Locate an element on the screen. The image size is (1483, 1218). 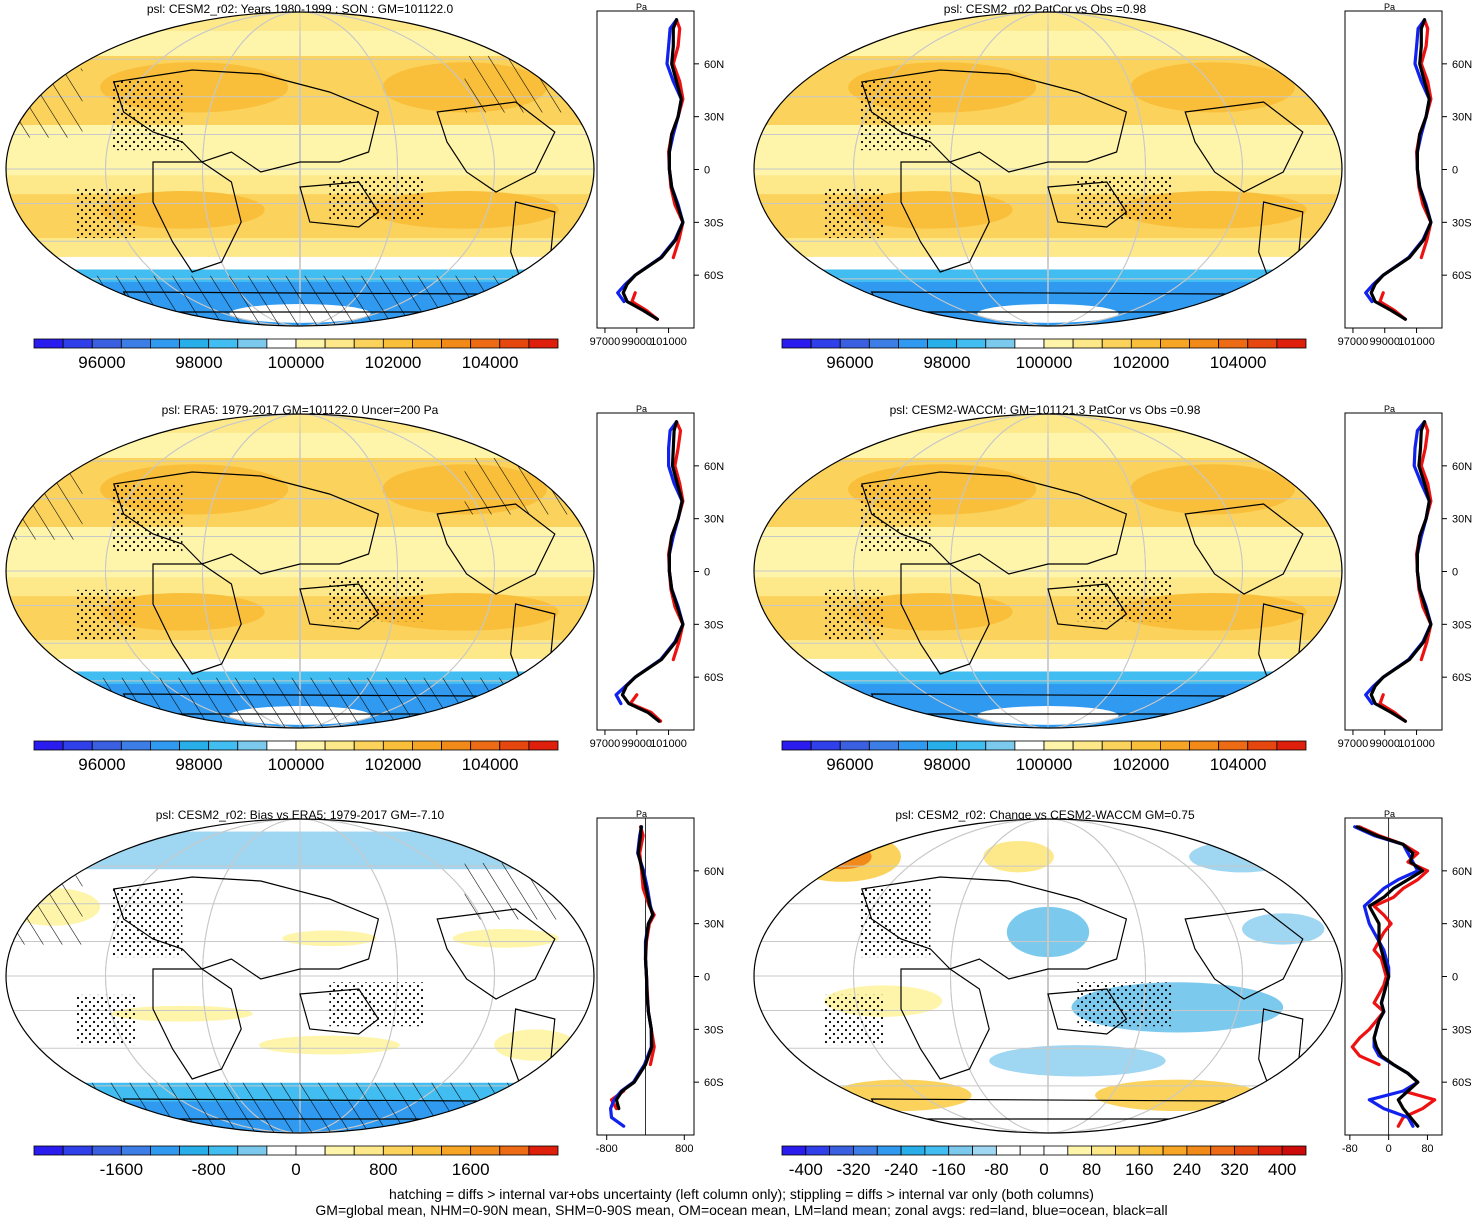
map-fill is located at coordinates (300, 976).